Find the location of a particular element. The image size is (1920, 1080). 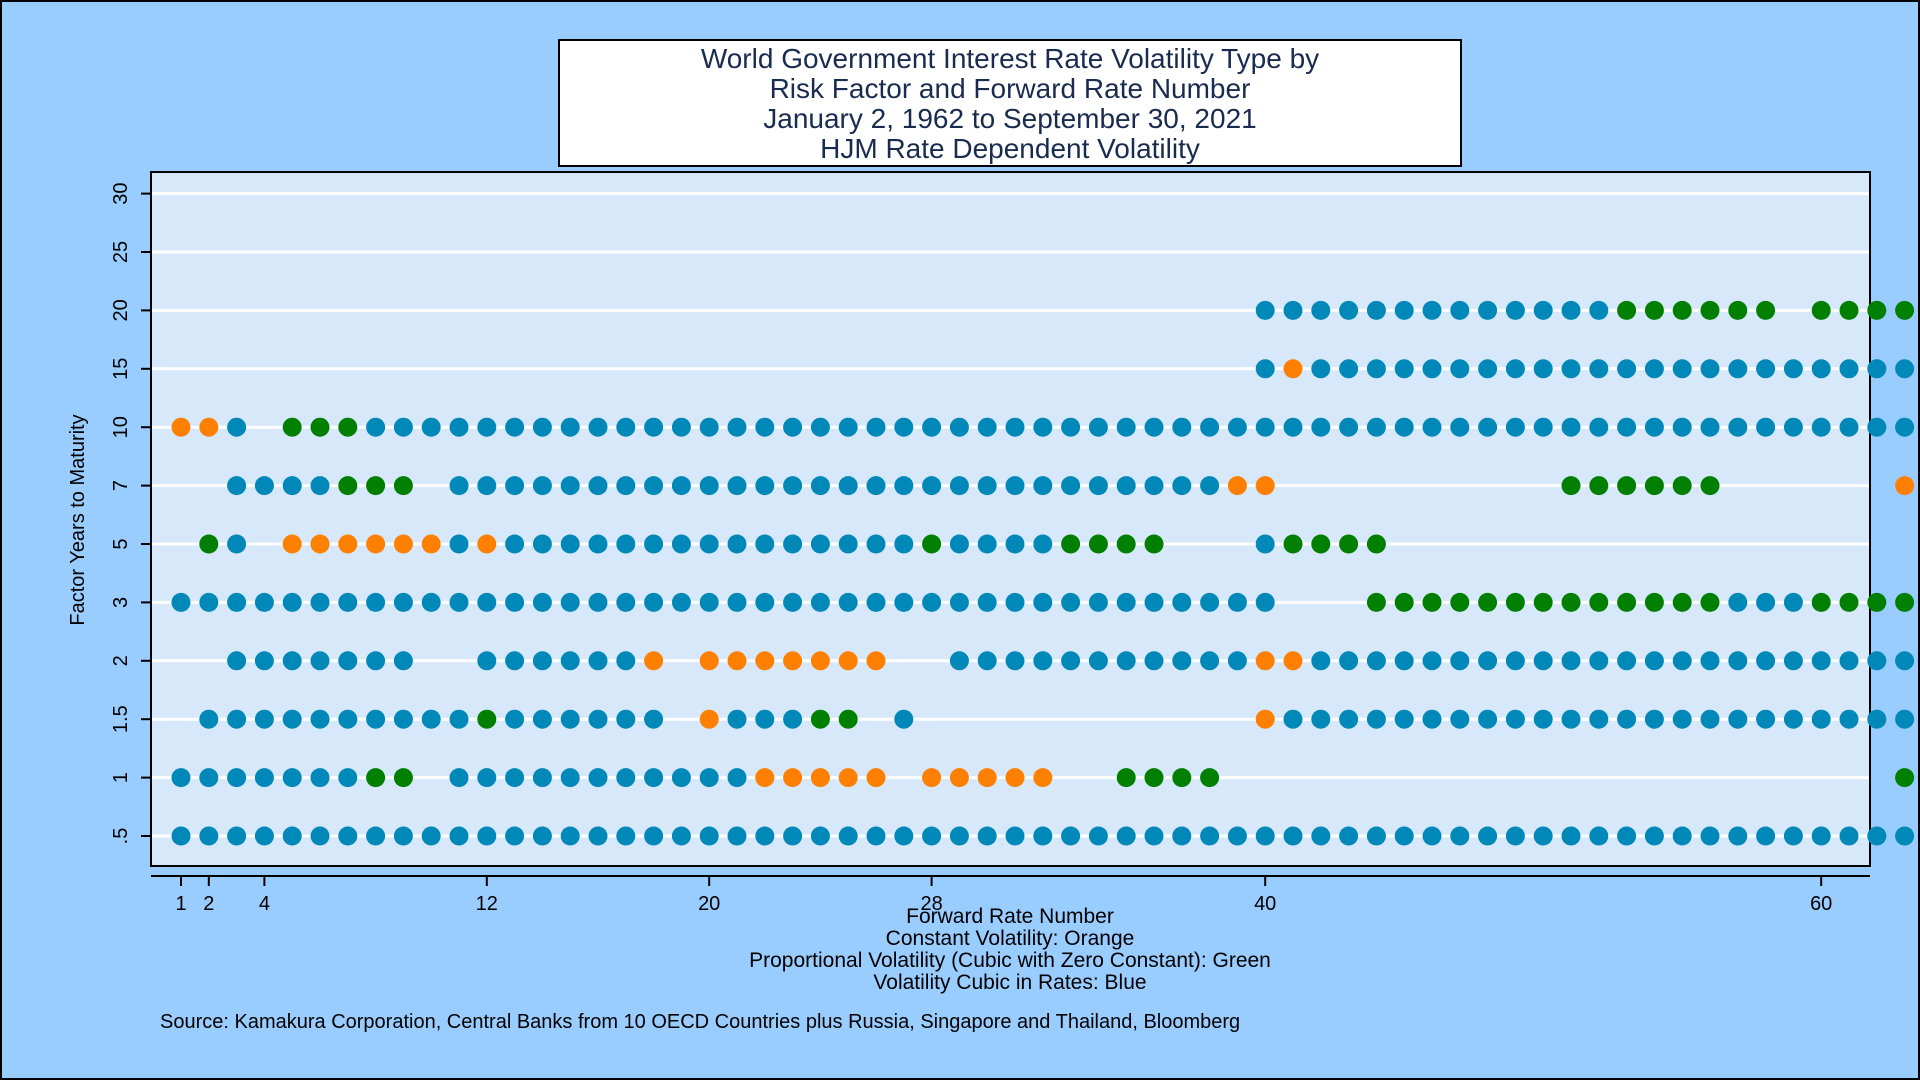

y-axis-label: Factor Years to Maturity is located at coordinates (78, 519).